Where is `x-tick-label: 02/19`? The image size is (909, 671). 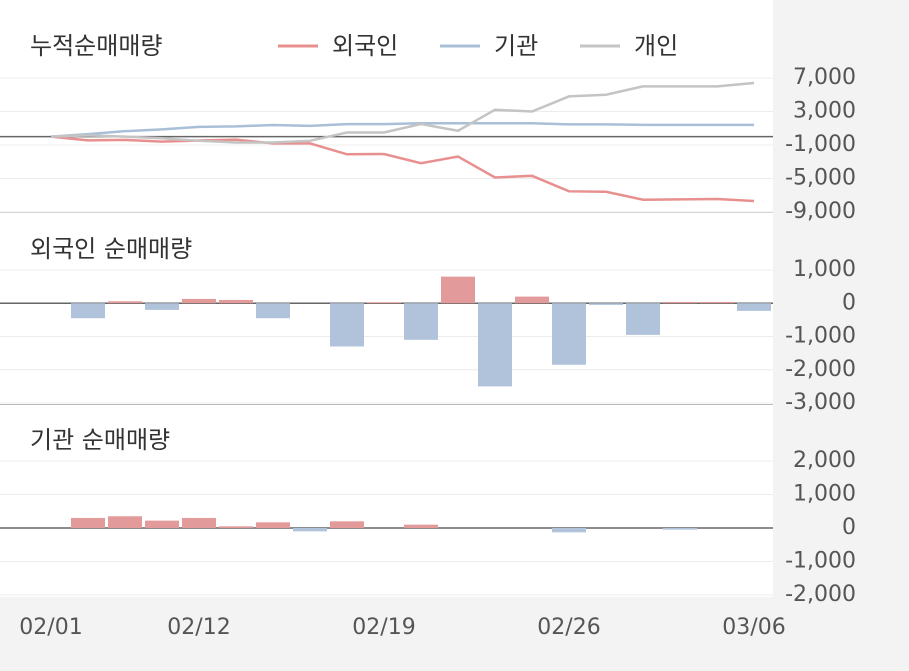 x-tick-label: 02/19 is located at coordinates (383, 627).